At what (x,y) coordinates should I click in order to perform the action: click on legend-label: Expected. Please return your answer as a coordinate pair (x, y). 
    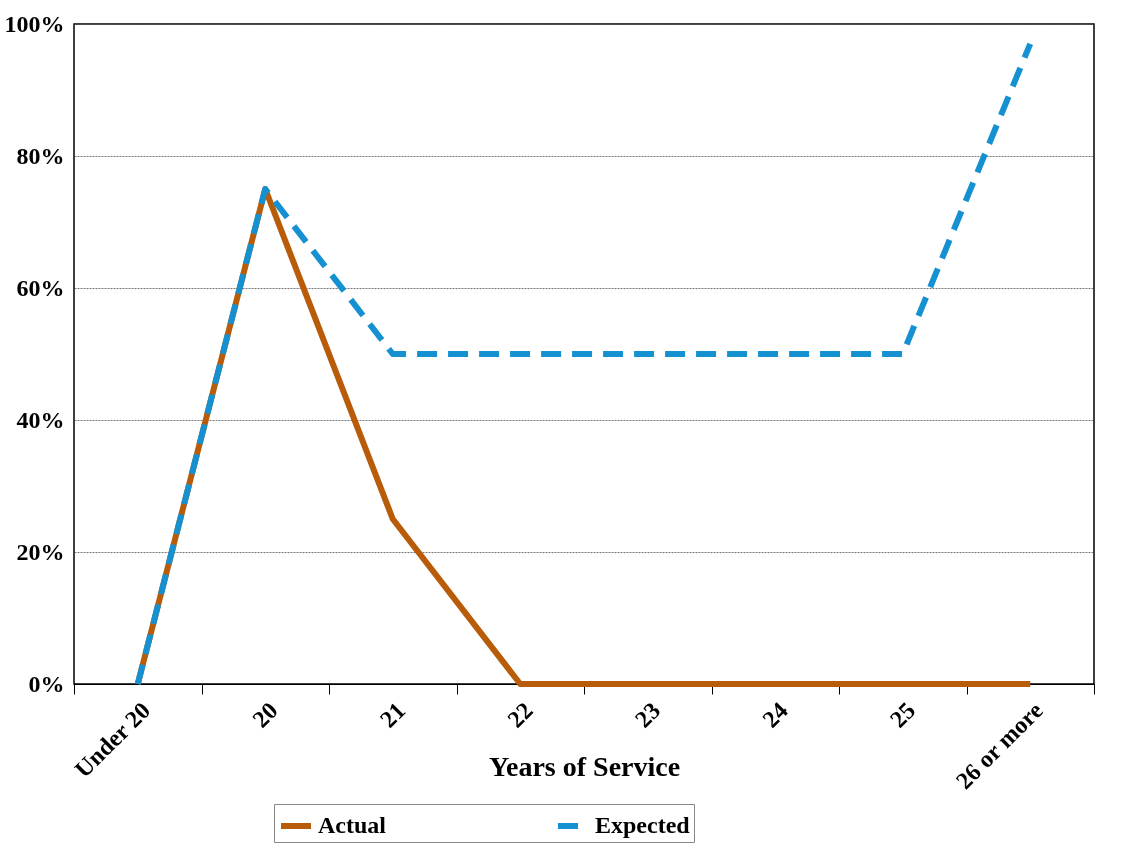
    Looking at the image, I should click on (643, 825).